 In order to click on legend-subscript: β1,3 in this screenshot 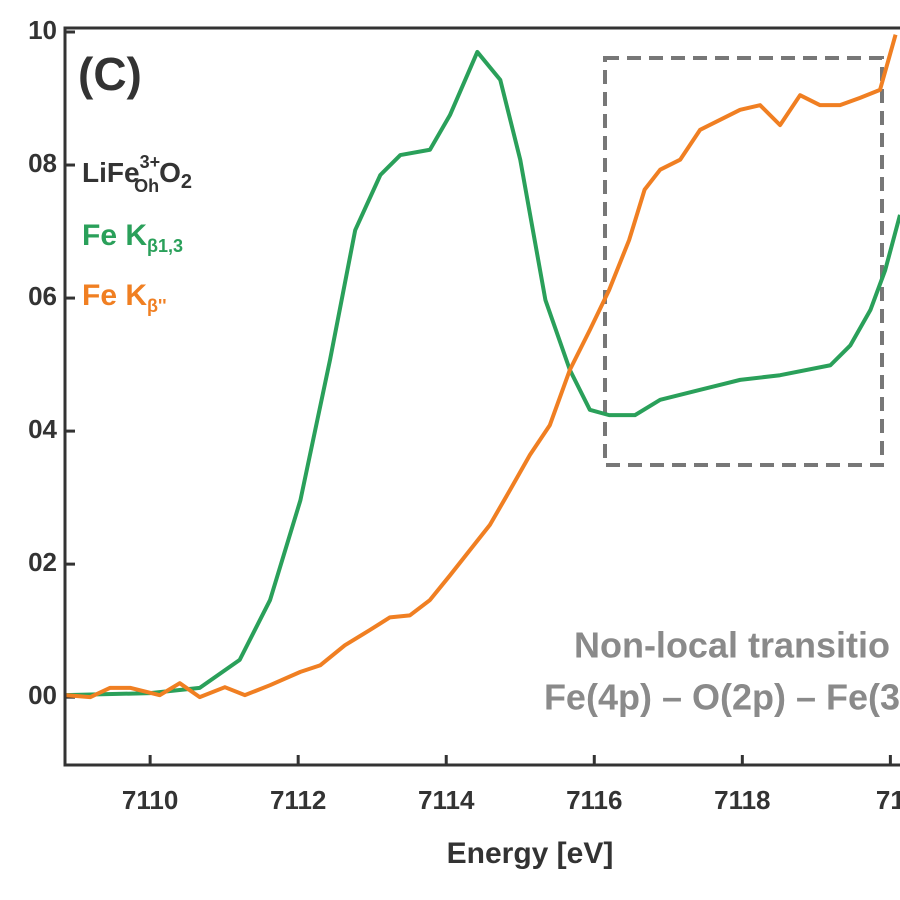, I will do `click(165, 246)`.